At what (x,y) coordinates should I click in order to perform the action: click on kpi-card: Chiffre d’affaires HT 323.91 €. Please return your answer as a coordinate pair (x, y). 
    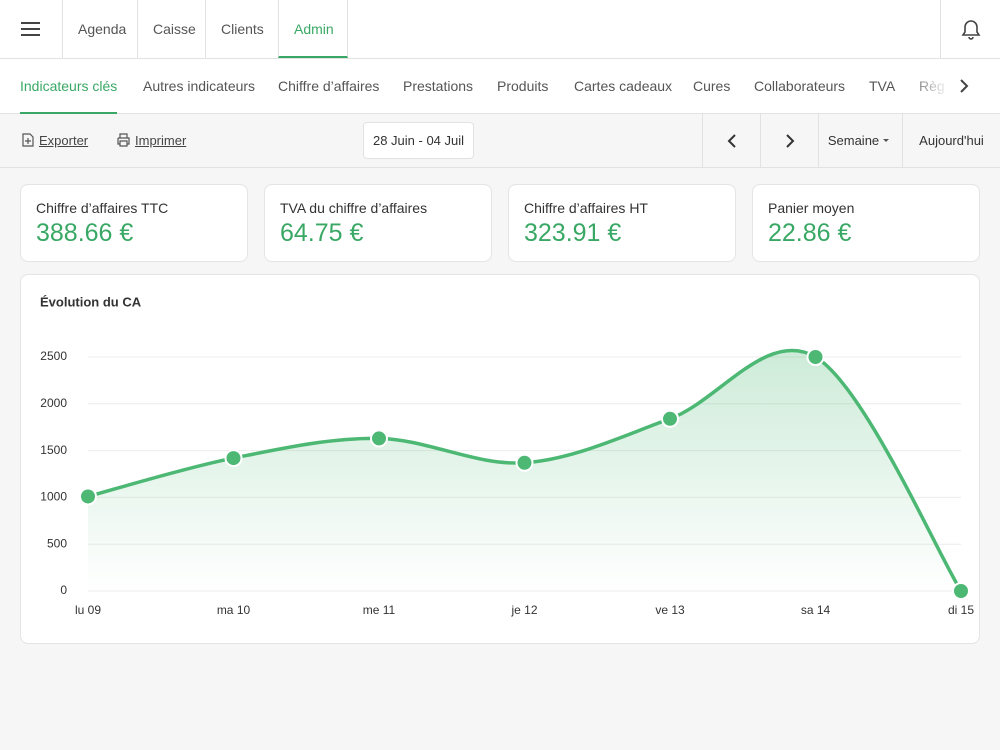
    Looking at the image, I should click on (622, 223).